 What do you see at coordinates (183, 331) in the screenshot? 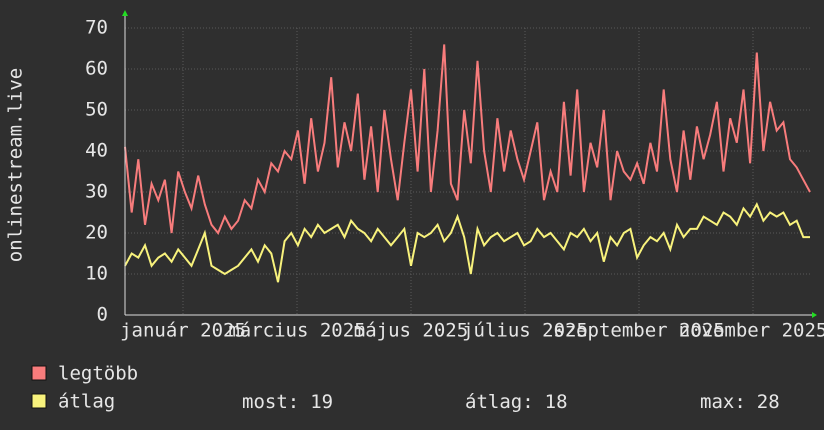
I see `x-tick-label: január 2025` at bounding box center [183, 331].